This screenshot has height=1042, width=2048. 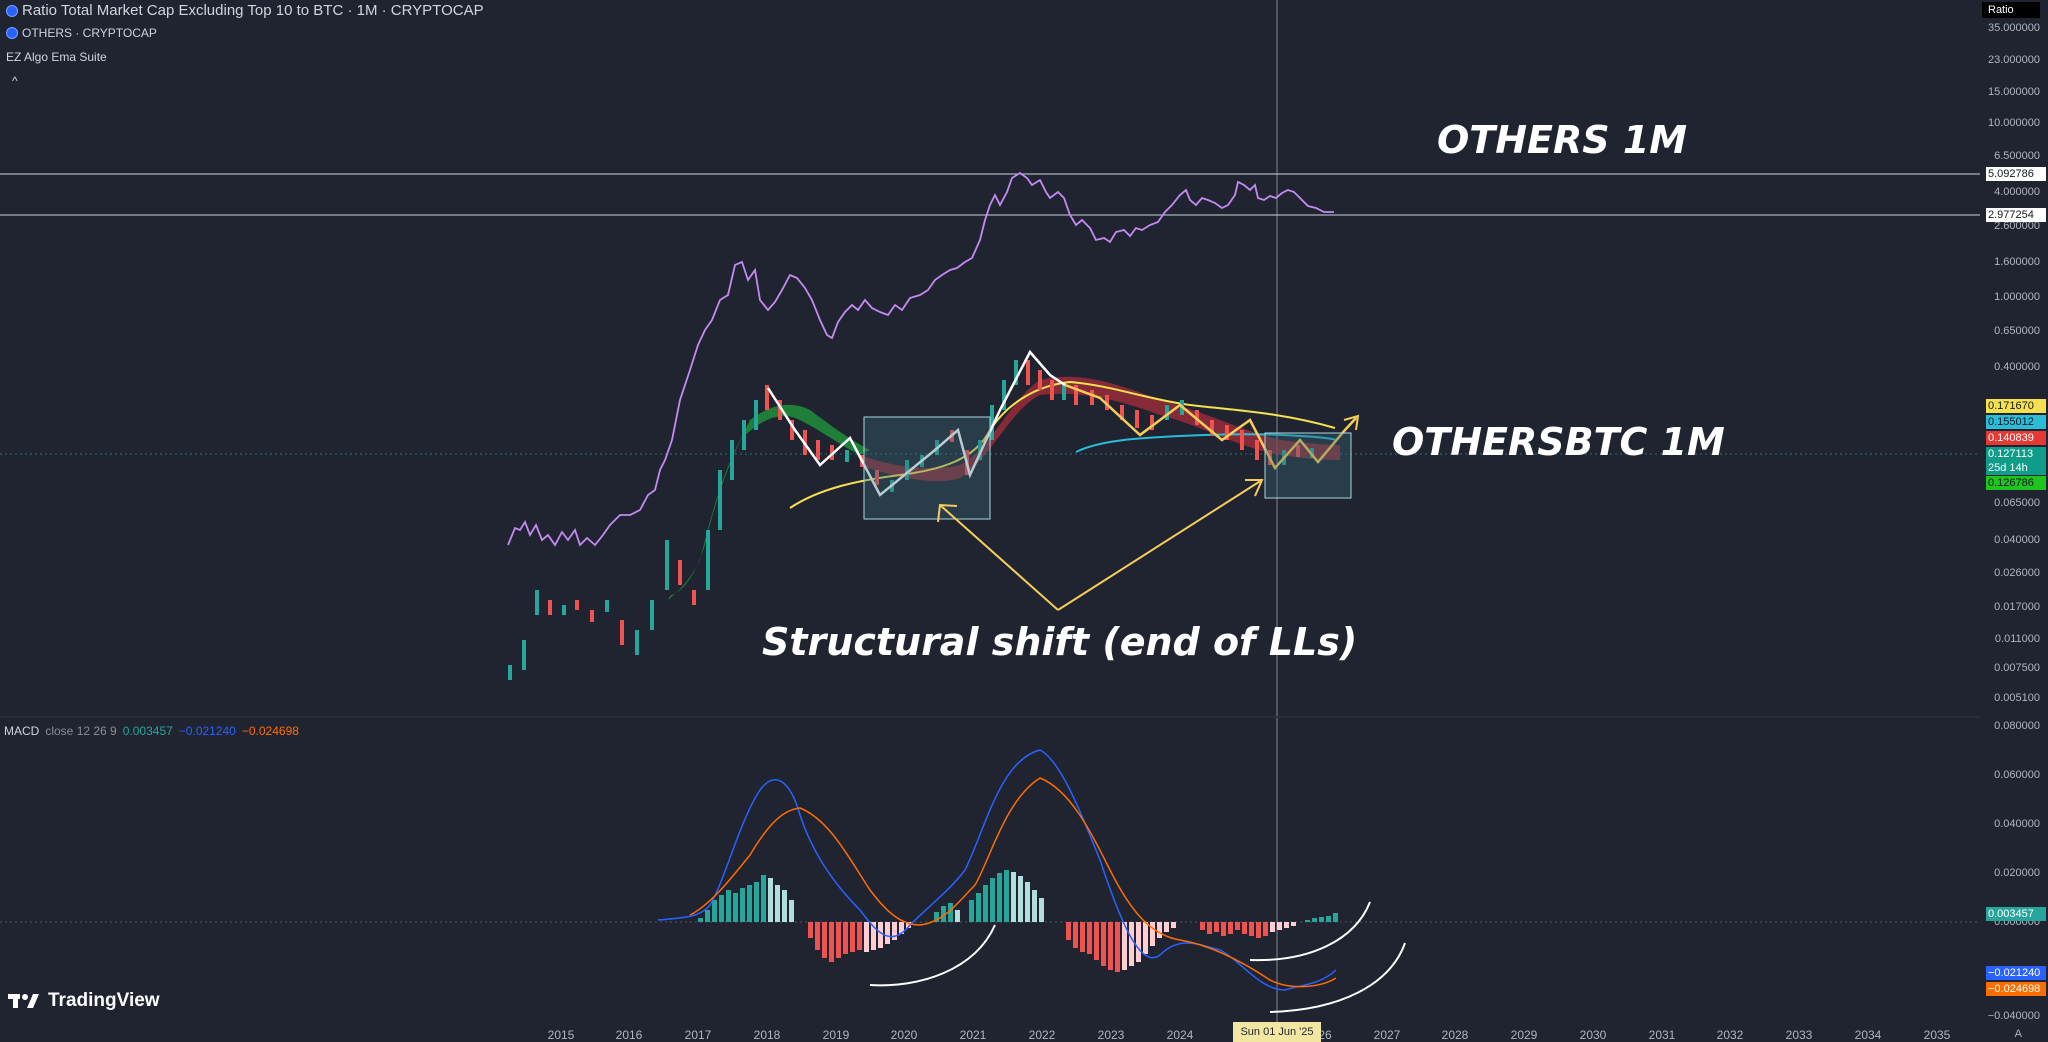 What do you see at coordinates (2017, 156) in the screenshot?
I see `price-tick: 6.500000` at bounding box center [2017, 156].